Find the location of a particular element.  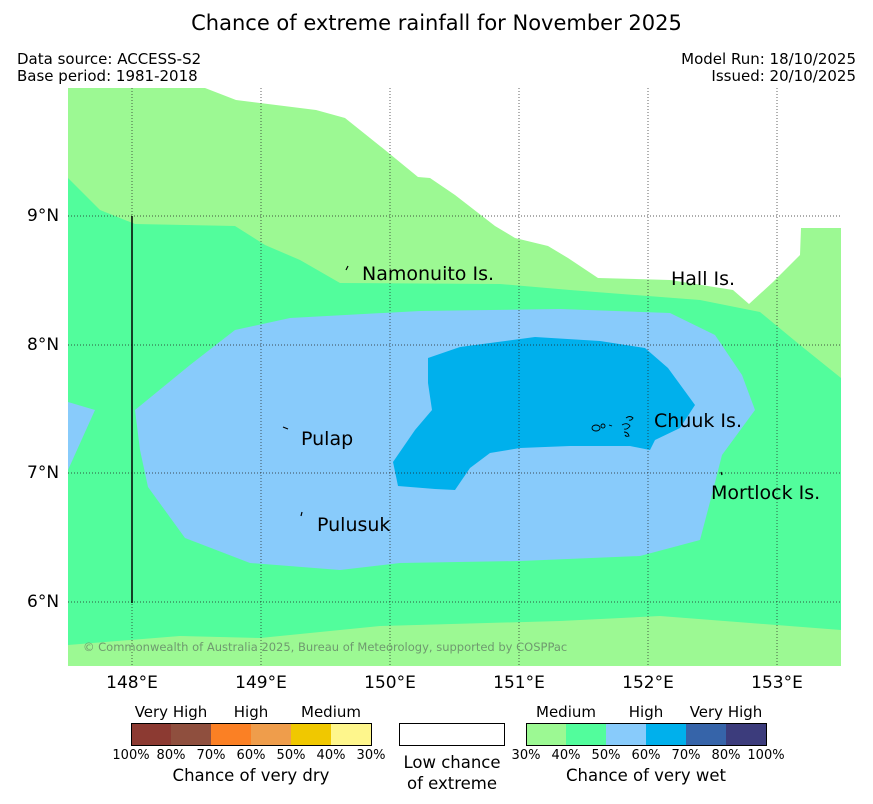

dry-colorbar-frame is located at coordinates (251, 734).